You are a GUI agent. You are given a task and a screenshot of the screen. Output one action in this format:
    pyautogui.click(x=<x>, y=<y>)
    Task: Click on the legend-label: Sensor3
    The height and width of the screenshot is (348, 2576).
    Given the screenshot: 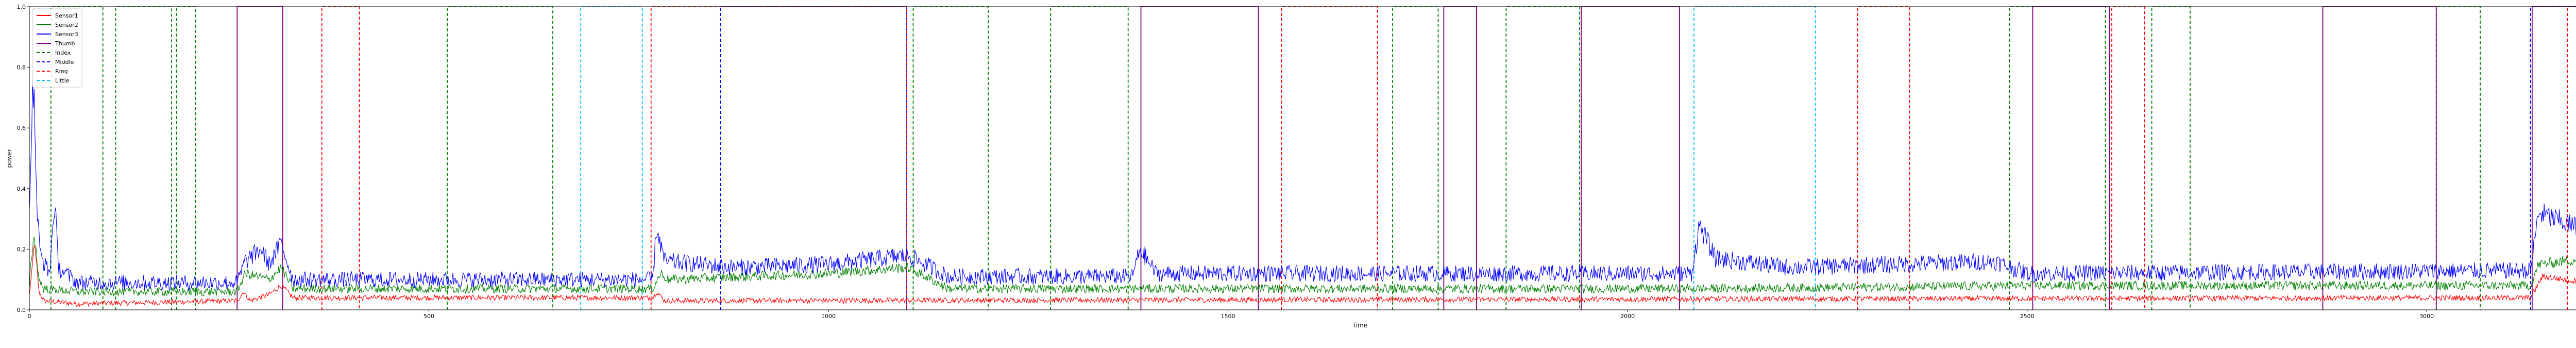 What is the action you would take?
    pyautogui.click(x=66, y=34)
    